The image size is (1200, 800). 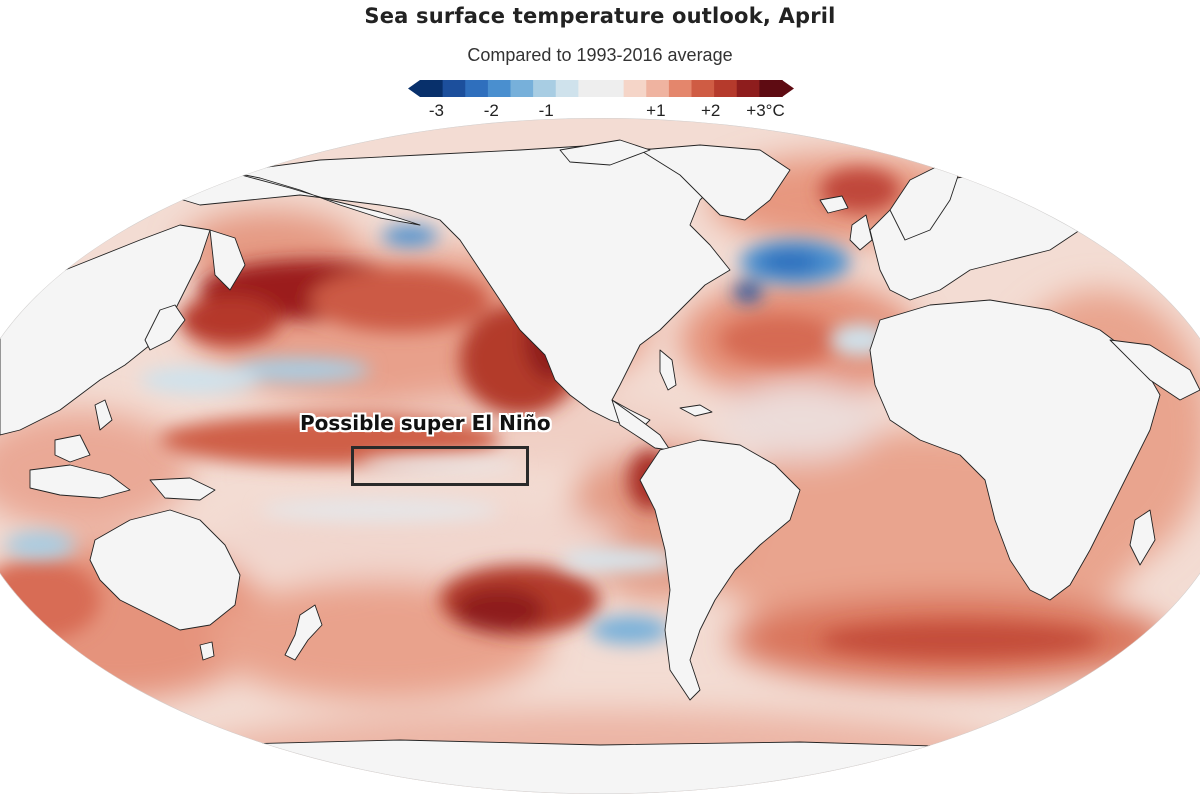 What do you see at coordinates (182, 489) in the screenshot?
I see `new-guinea` at bounding box center [182, 489].